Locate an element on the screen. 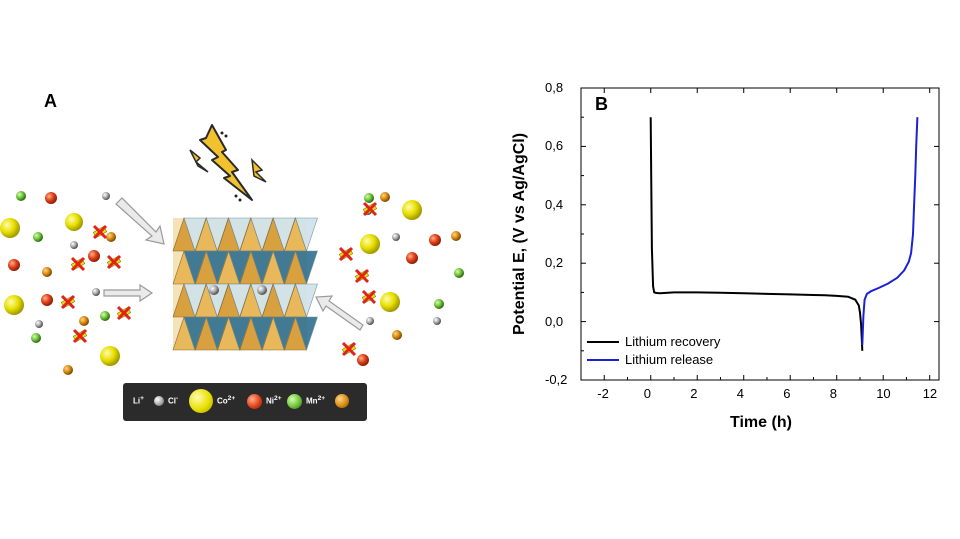  y-tick-label: 0,8 is located at coordinates (554, 87).